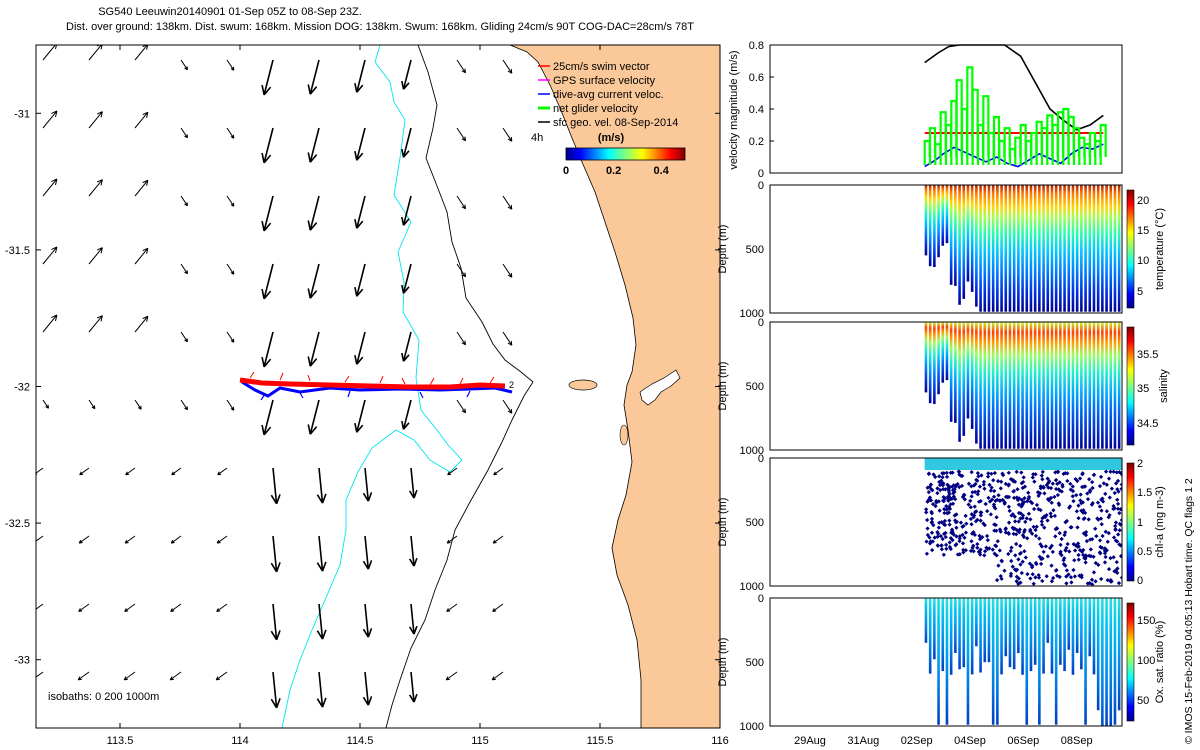 Image resolution: width=1200 pixels, height=750 pixels. What do you see at coordinates (720, 741) in the screenshot?
I see `map-x-tick: 116` at bounding box center [720, 741].